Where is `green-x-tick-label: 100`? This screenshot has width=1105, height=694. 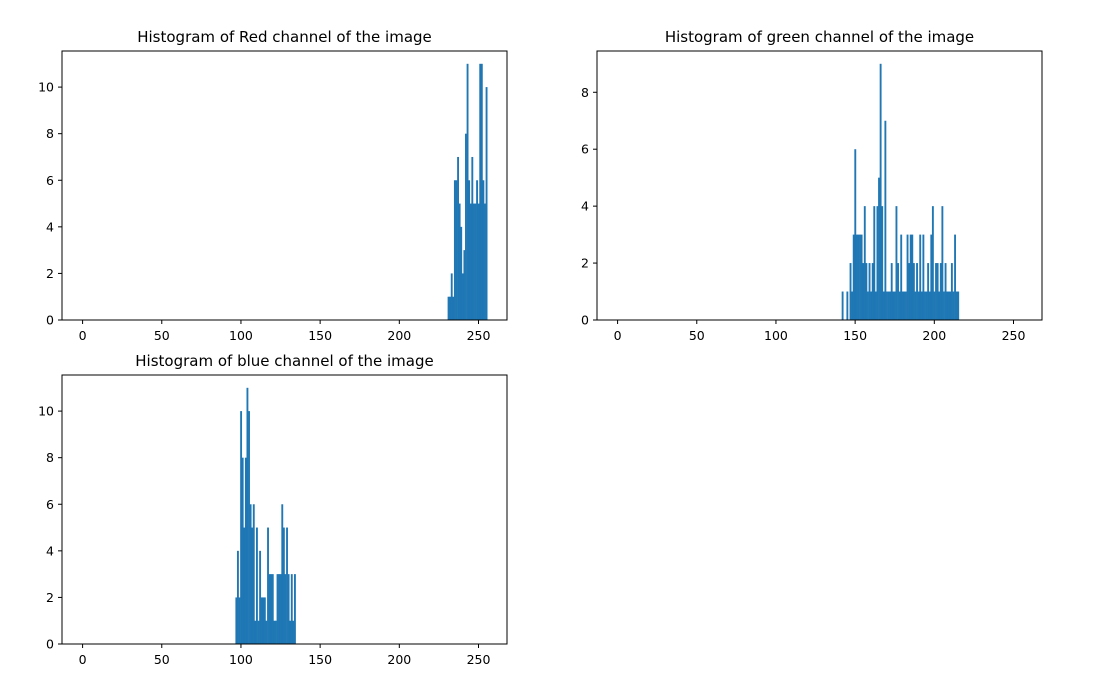 green-x-tick-label: 100 is located at coordinates (776, 335).